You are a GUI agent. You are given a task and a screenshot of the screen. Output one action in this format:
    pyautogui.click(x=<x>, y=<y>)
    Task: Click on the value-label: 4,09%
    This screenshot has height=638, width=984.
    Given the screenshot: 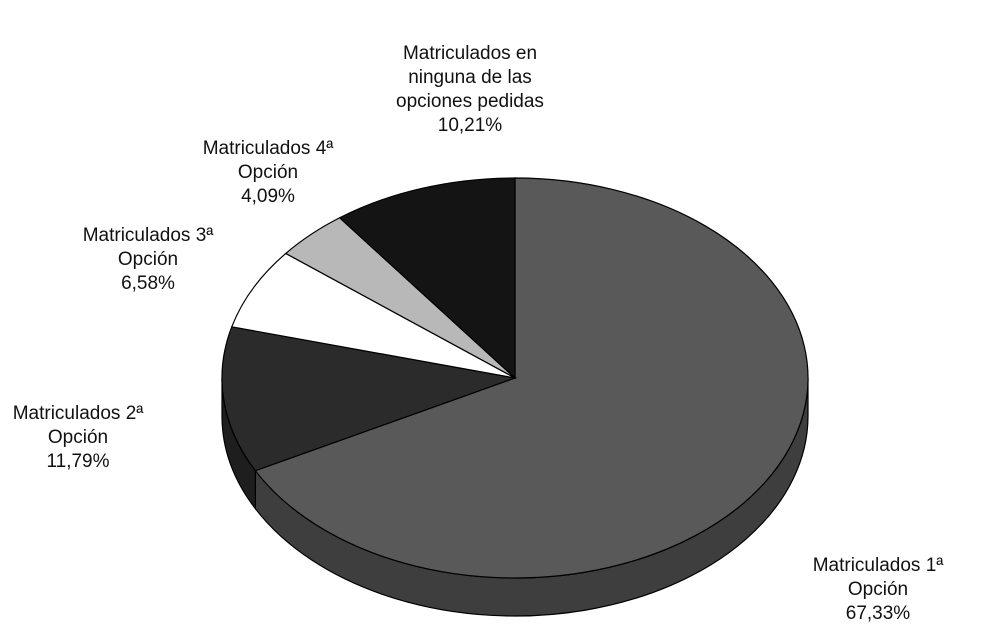 What is the action you would take?
    pyautogui.click(x=268, y=196)
    